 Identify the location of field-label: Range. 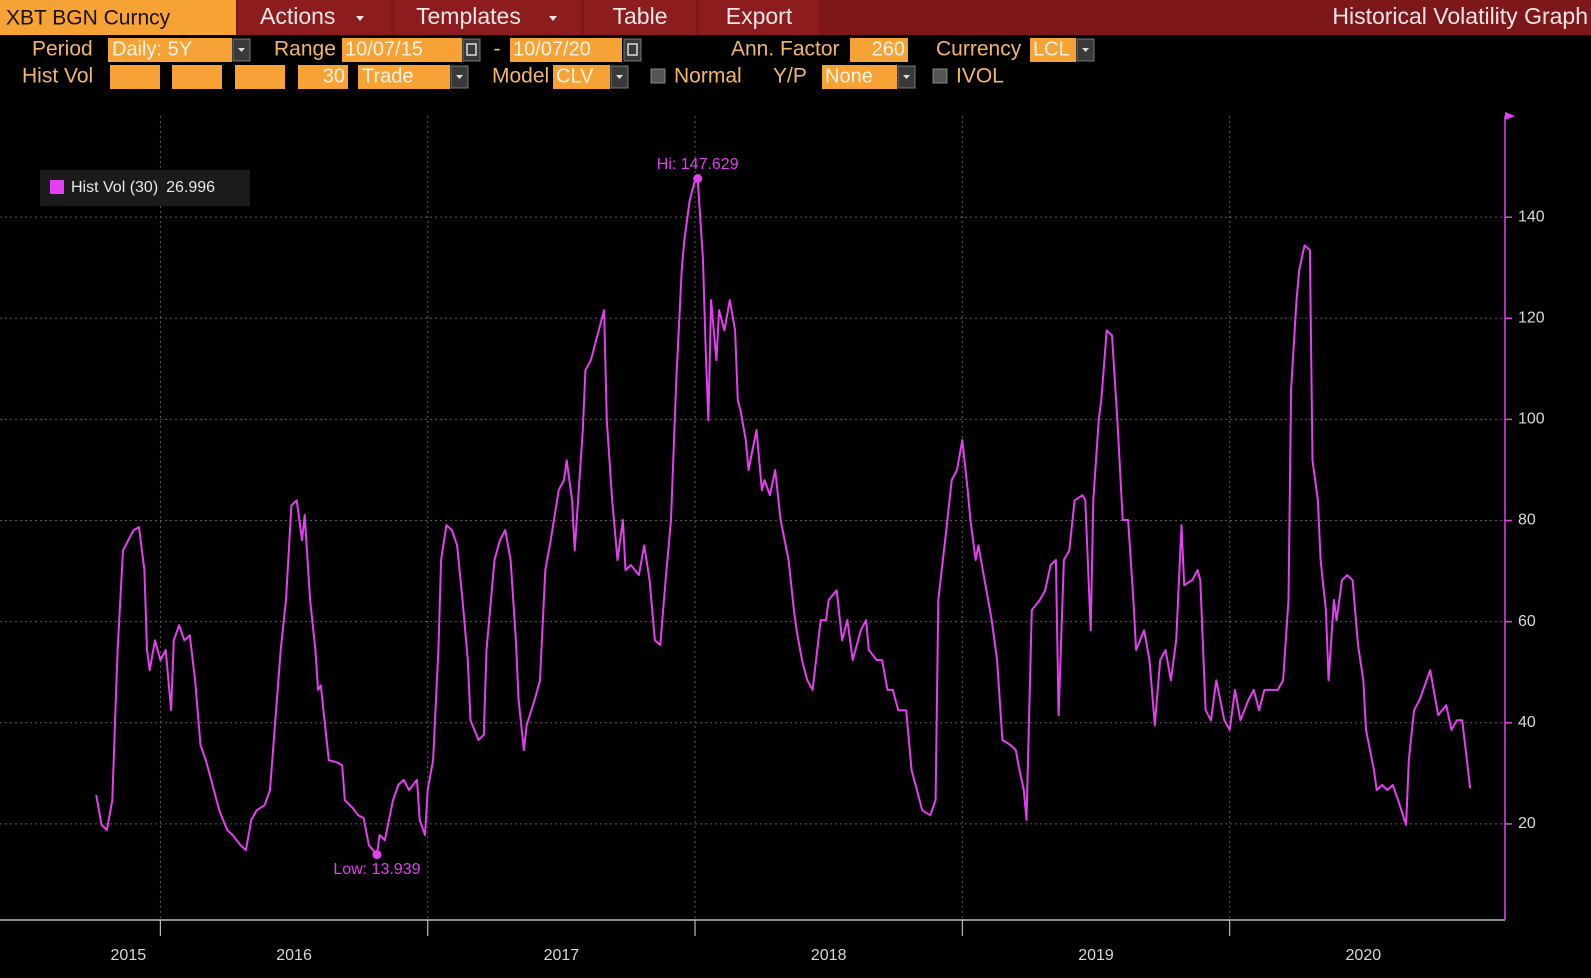
(305, 49).